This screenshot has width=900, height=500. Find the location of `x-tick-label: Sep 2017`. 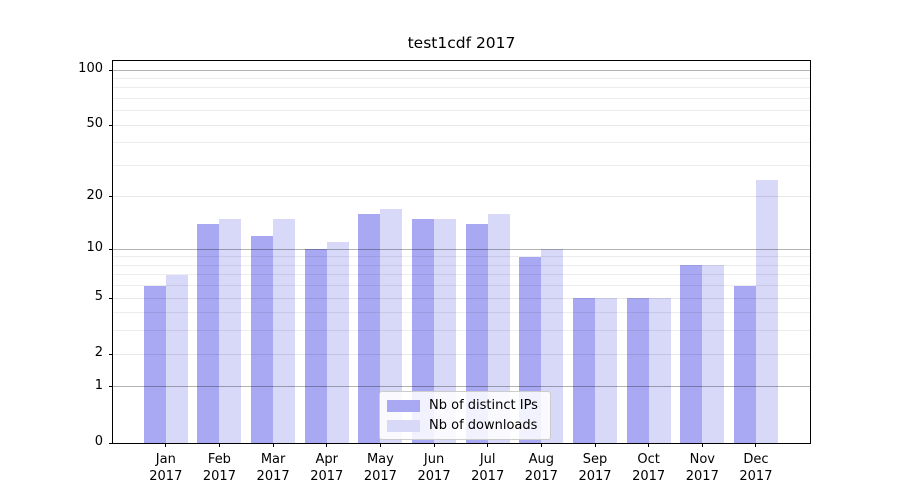

x-tick-label: Sep 2017 is located at coordinates (595, 468).